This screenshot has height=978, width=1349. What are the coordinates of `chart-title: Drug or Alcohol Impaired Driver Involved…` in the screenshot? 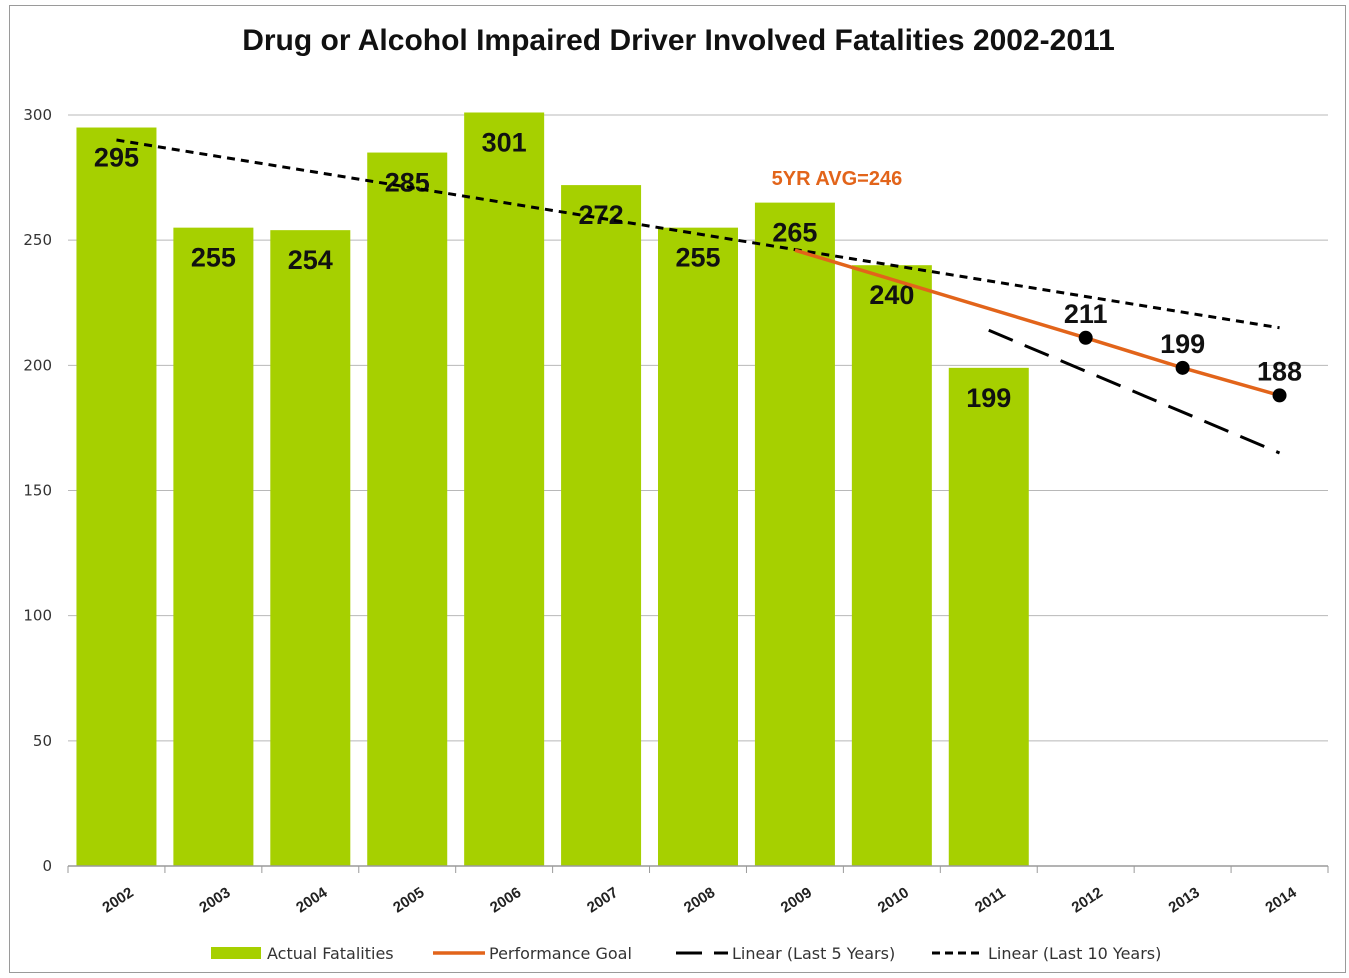 It's located at (678, 40).